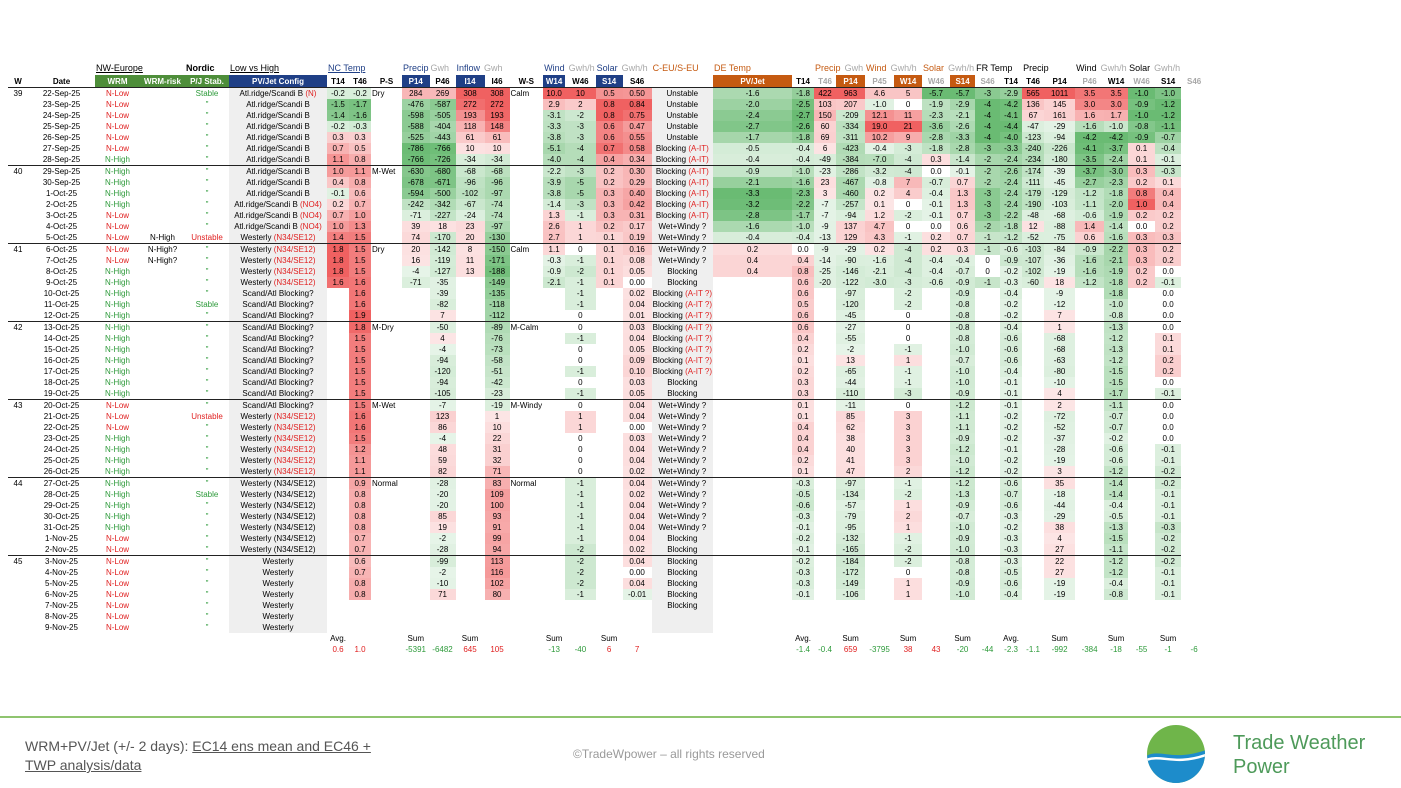  I want to click on row-date: 20-Oct-25, so click(61, 405).